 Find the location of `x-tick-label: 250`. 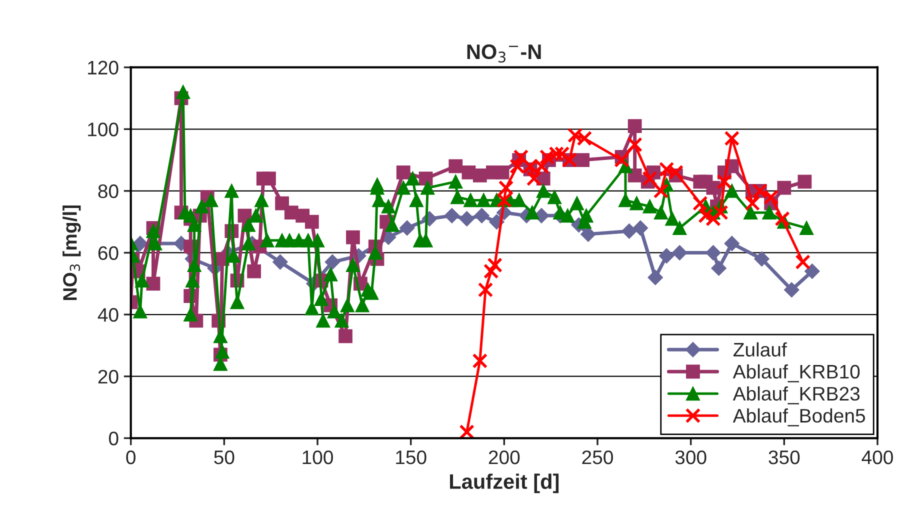

x-tick-label: 250 is located at coordinates (597, 457).